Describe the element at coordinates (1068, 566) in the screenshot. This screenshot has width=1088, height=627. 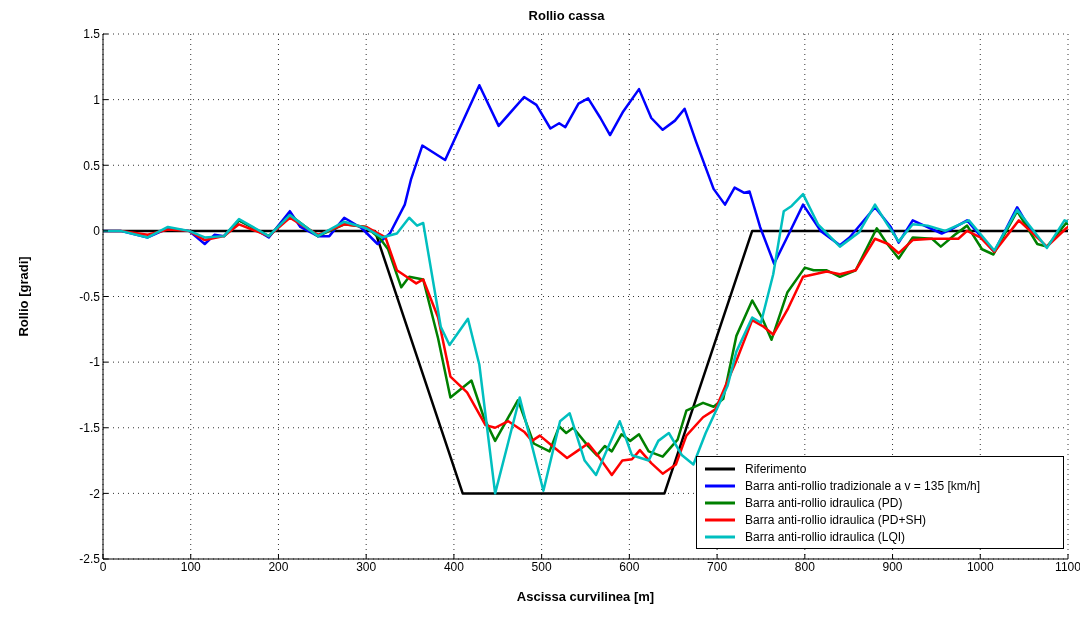
I see `x-tick-label: 1100` at that location.